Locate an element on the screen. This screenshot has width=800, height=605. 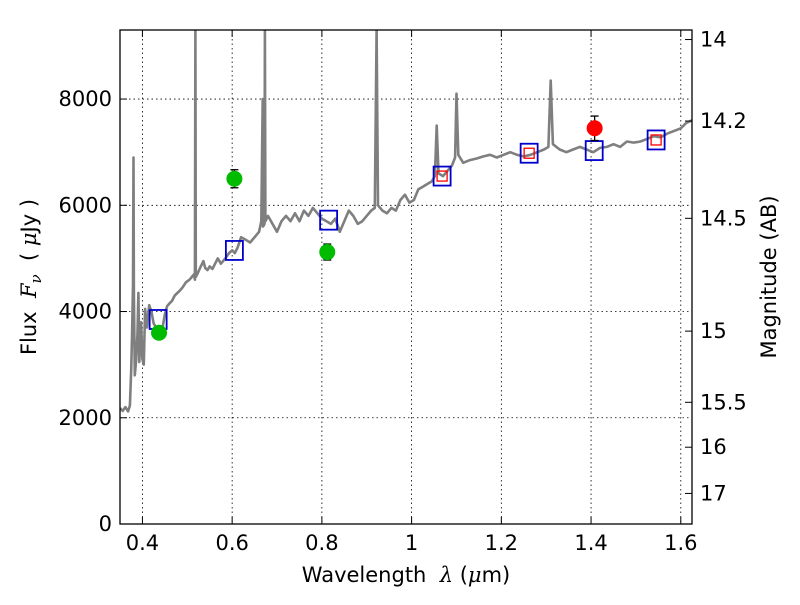
x-tick-label: 1.2 is located at coordinates (501, 543).